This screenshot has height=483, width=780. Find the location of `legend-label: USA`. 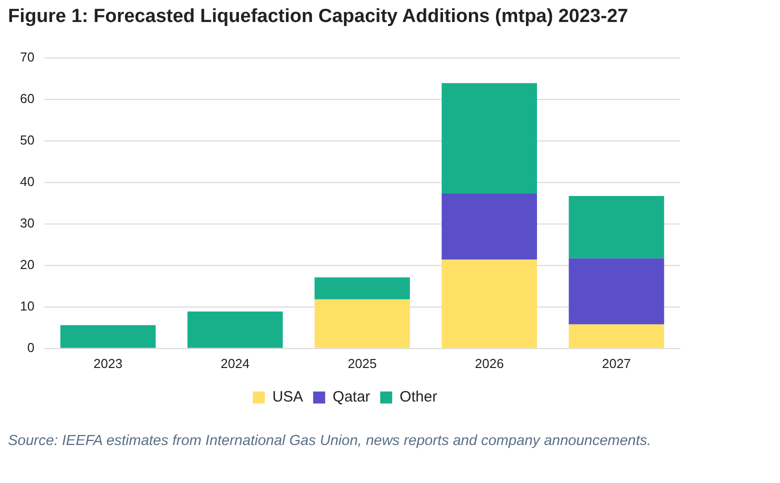

legend-label: USA is located at coordinates (288, 397).